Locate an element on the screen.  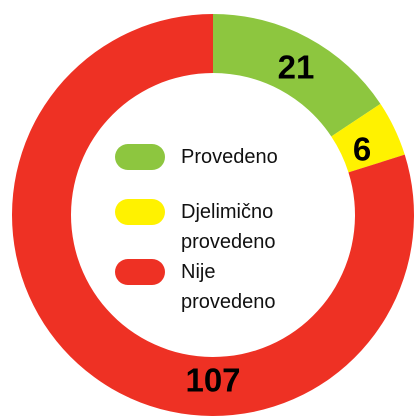
legend-item: Nije provedeno is located at coordinates (202, 287).